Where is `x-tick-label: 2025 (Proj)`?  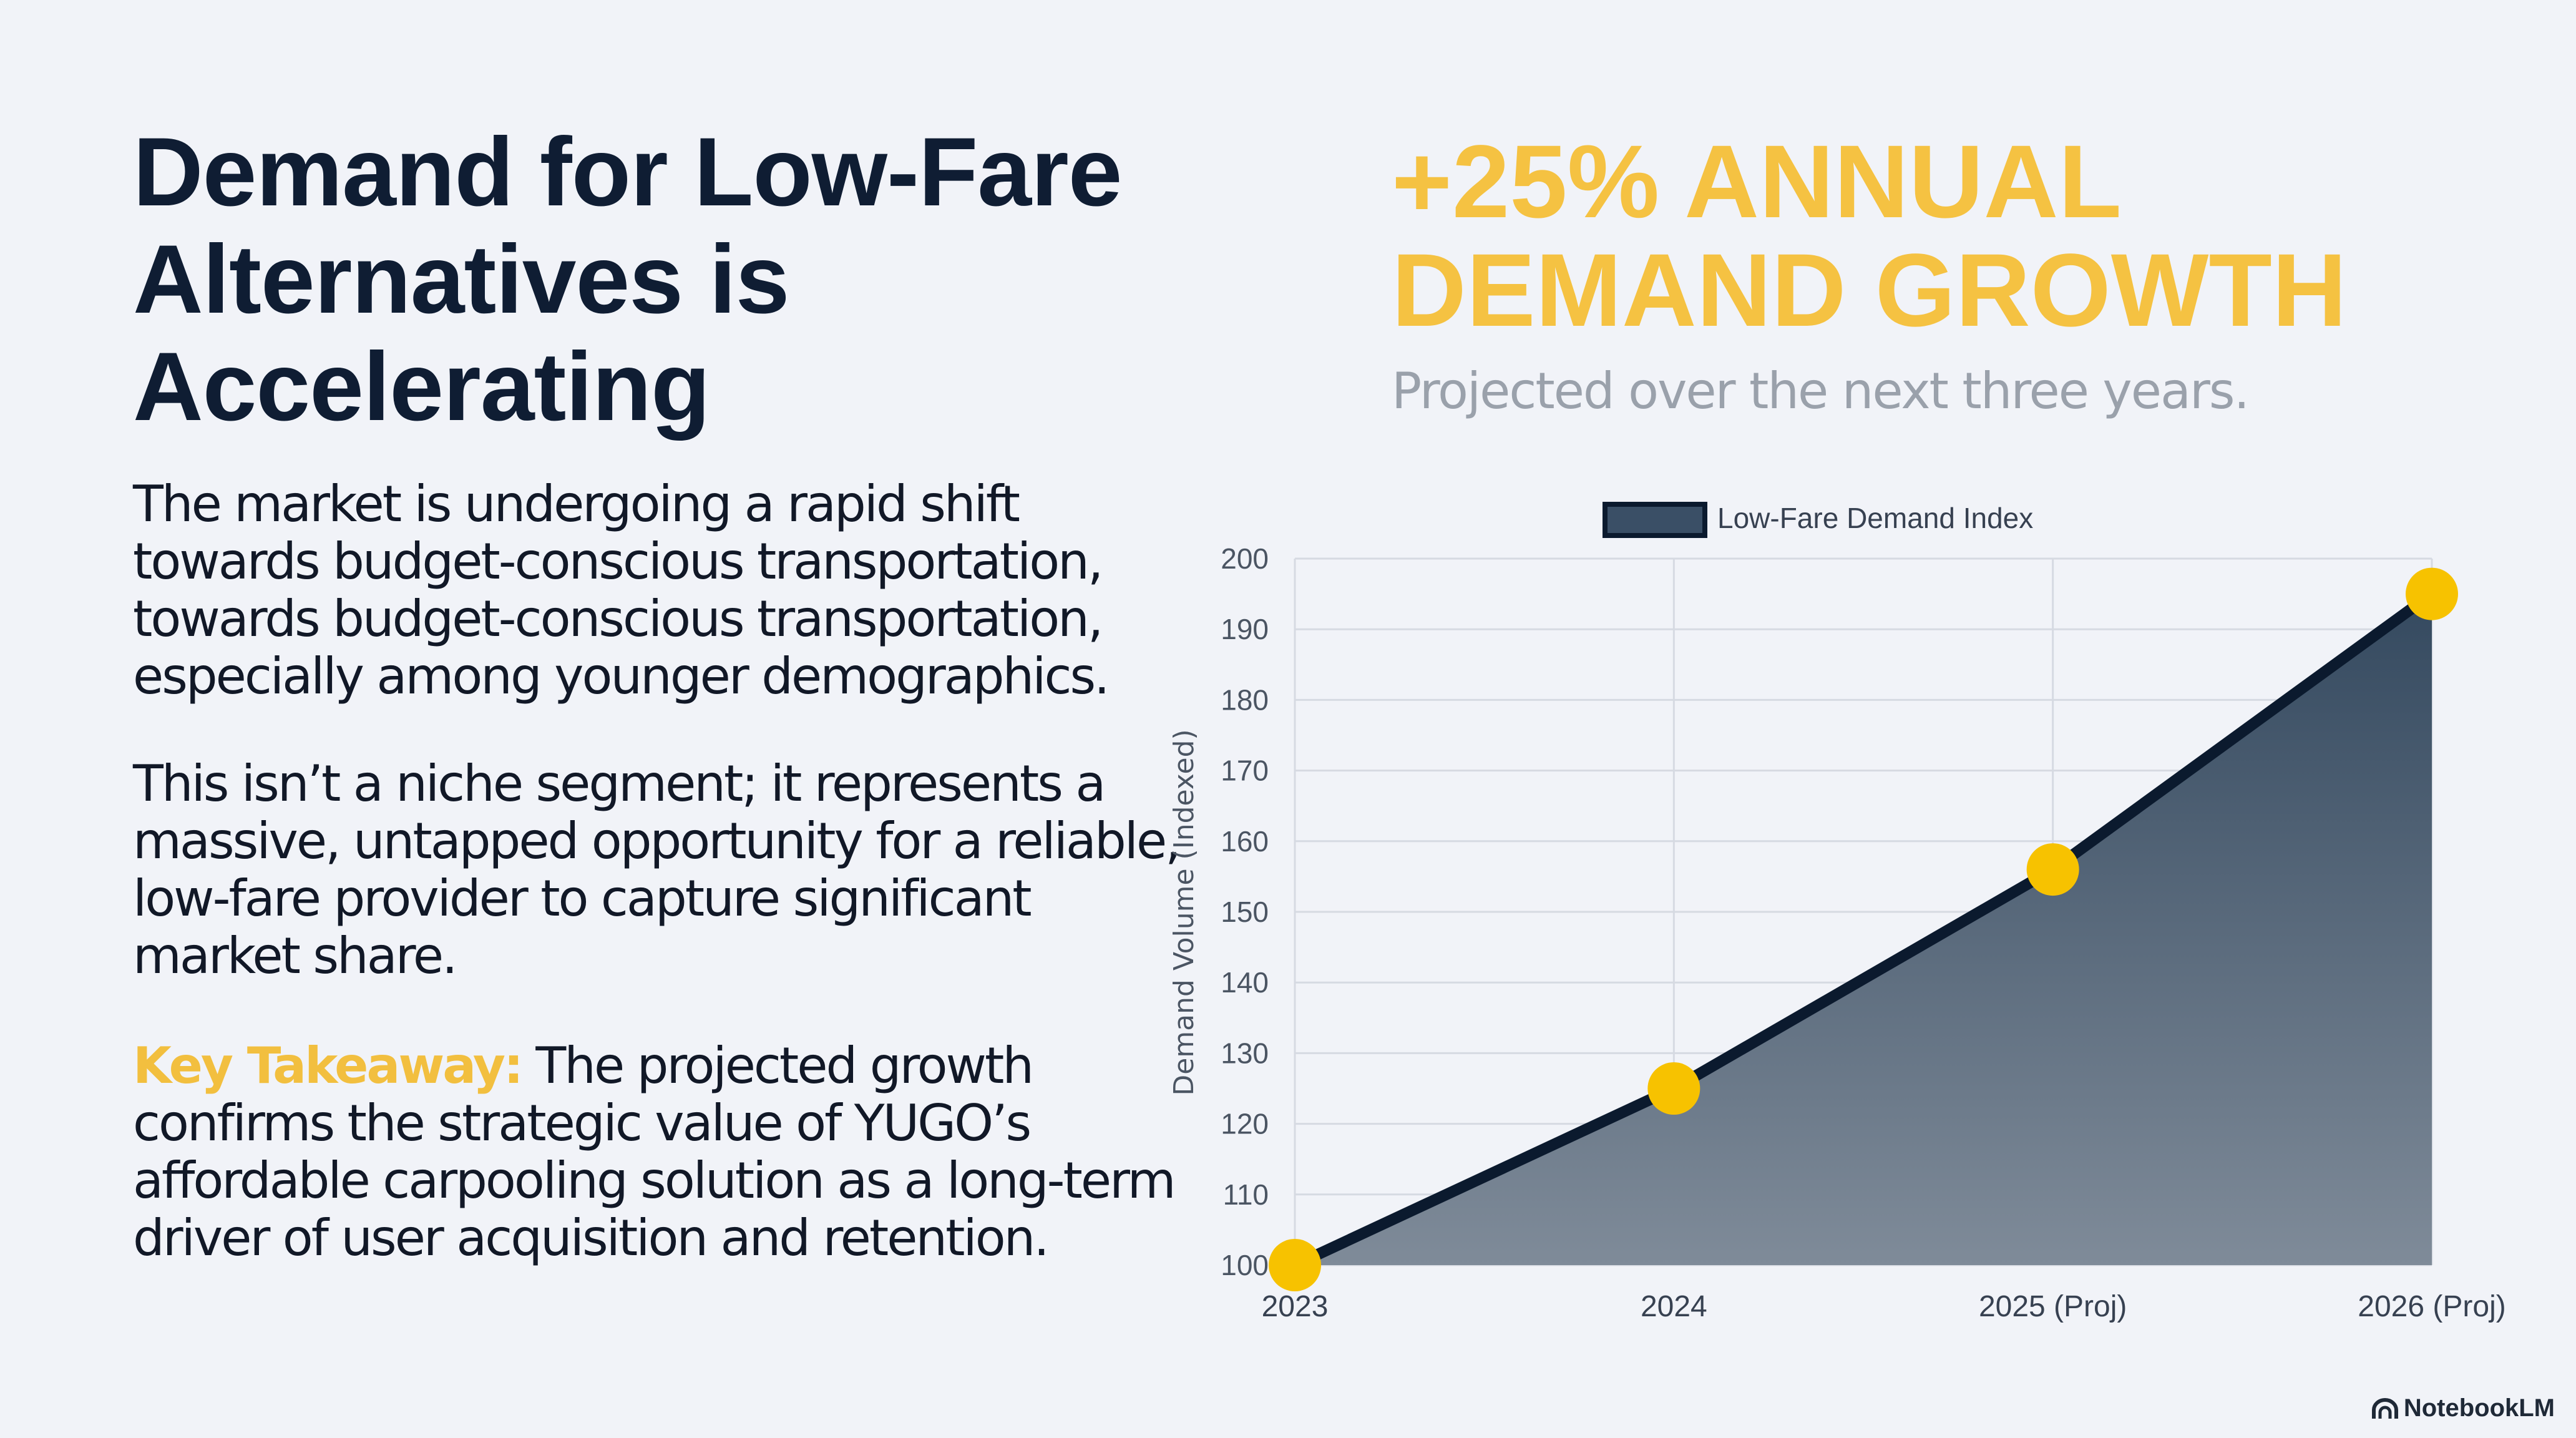
x-tick-label: 2025 (Proj) is located at coordinates (2053, 1306).